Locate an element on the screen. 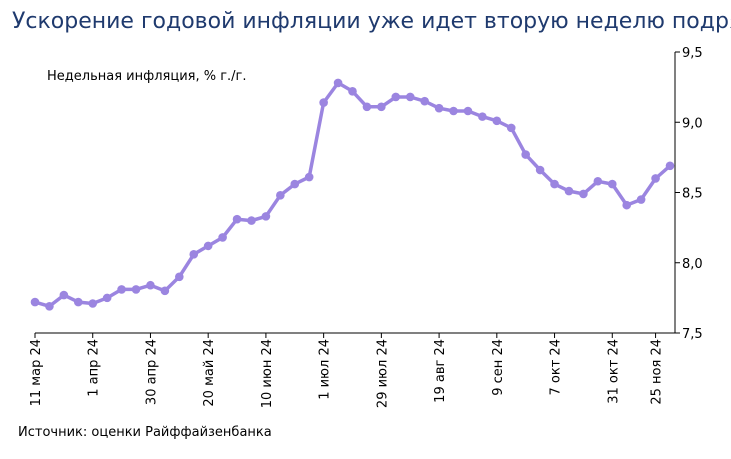 The height and width of the screenshot is (459, 731). x-tick-label: 7 окт 24 is located at coordinates (556, 367).